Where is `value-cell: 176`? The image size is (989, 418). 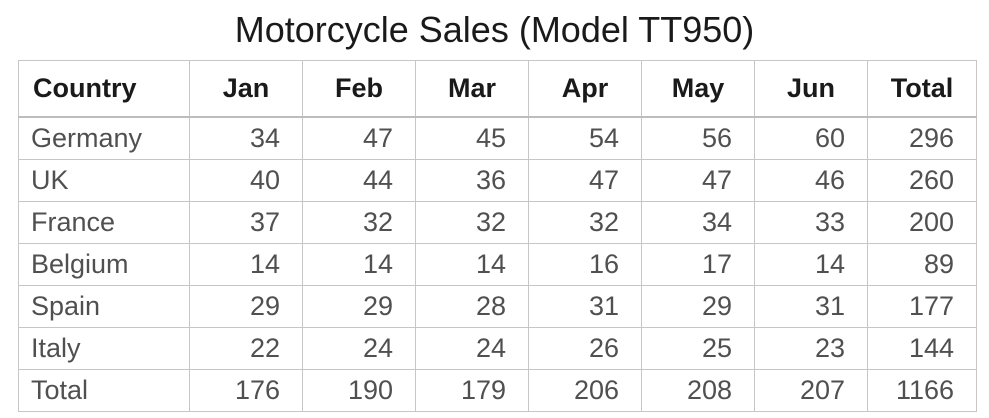
value-cell: 176 is located at coordinates (246, 390).